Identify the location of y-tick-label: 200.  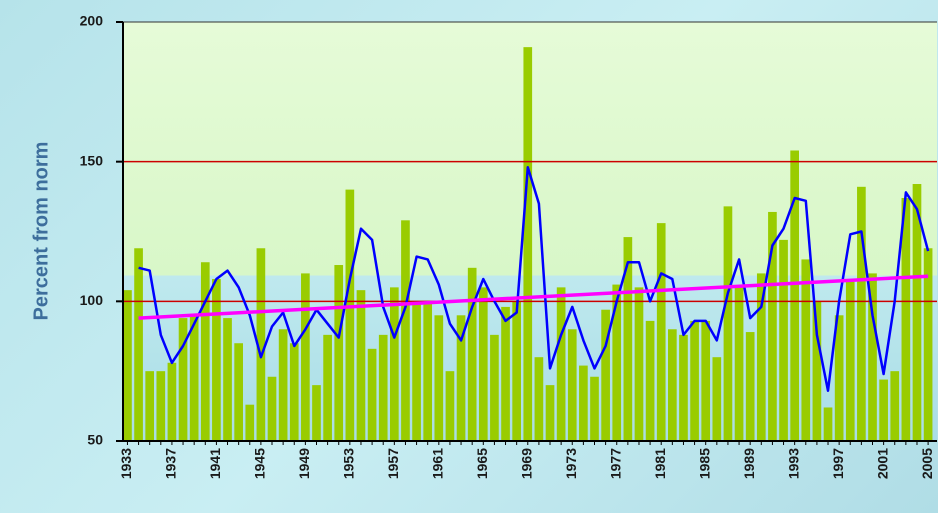
(92, 21).